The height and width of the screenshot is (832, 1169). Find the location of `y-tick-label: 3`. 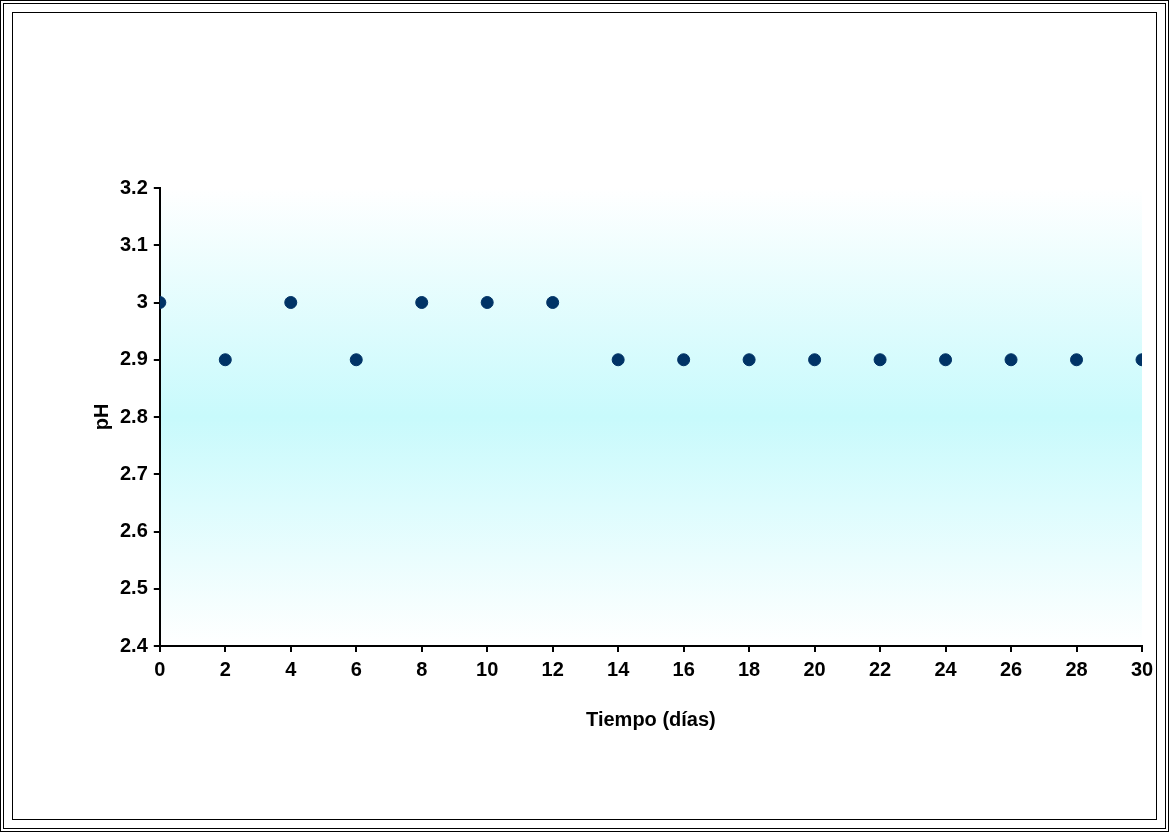

y-tick-label: 3 is located at coordinates (142, 301).